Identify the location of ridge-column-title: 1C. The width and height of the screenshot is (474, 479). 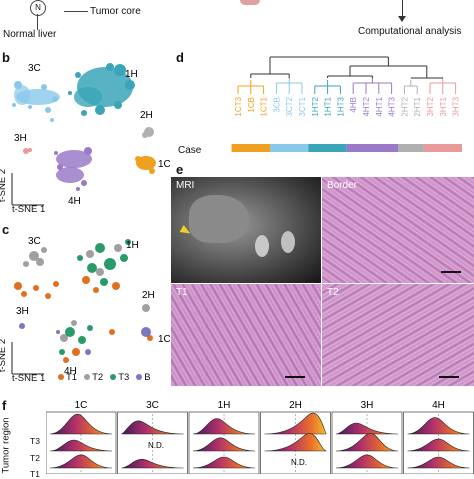
(81, 405).